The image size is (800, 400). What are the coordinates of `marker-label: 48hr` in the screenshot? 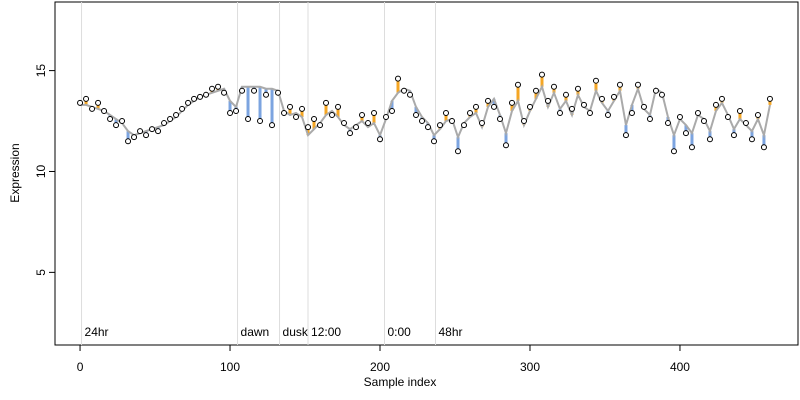 It's located at (450, 332).